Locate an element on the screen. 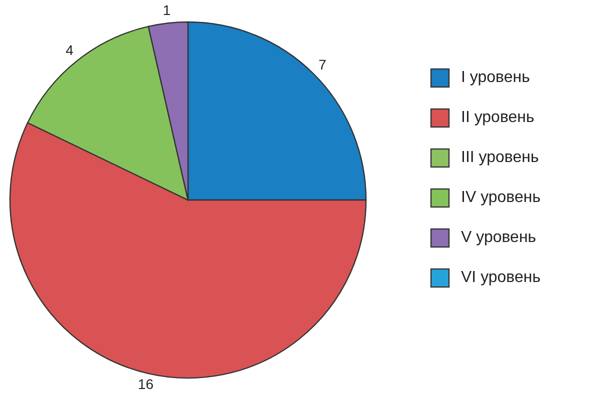 The width and height of the screenshot is (594, 400). legend-label: II уровень is located at coordinates (497, 117).